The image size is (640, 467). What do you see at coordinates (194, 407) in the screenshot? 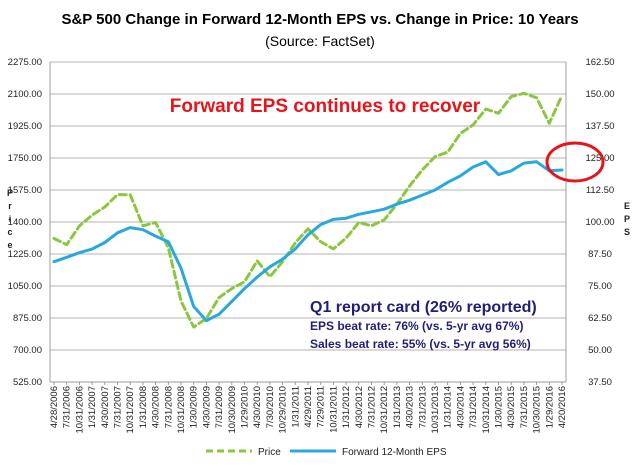
I see `x-tick-label: 1/30/2009` at bounding box center [194, 407].